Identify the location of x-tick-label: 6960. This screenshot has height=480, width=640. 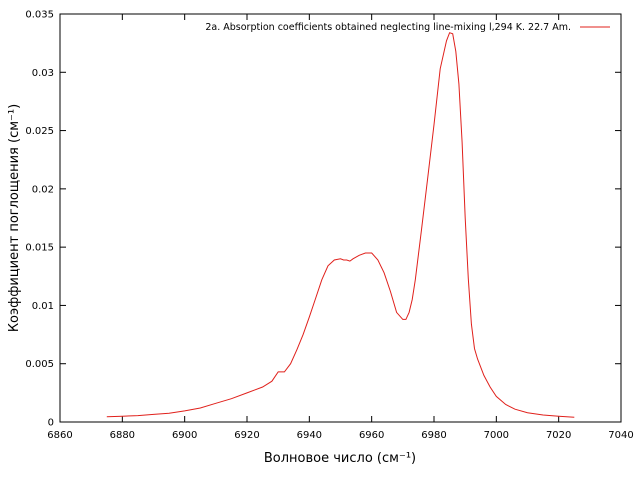
(371, 435).